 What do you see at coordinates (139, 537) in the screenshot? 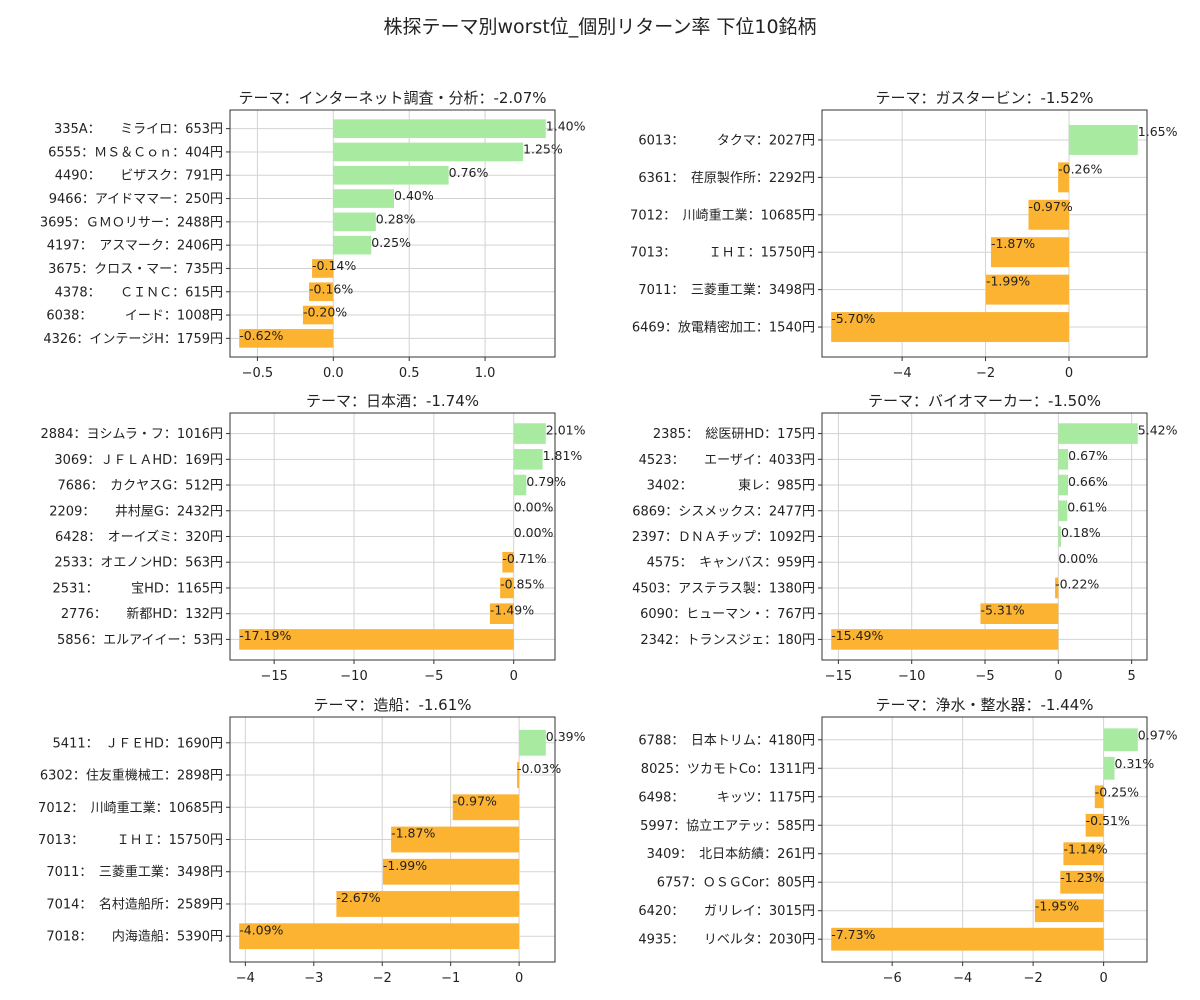
I see `y-category-label: 6428： オーイズミ：320円` at bounding box center [139, 537].